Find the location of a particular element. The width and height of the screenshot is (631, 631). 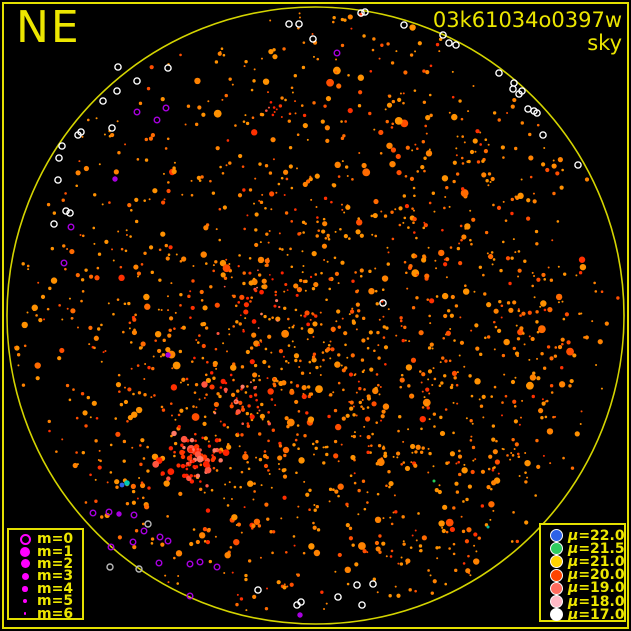

mu-legend-row: μ=22.0 is located at coordinates (585, 535).